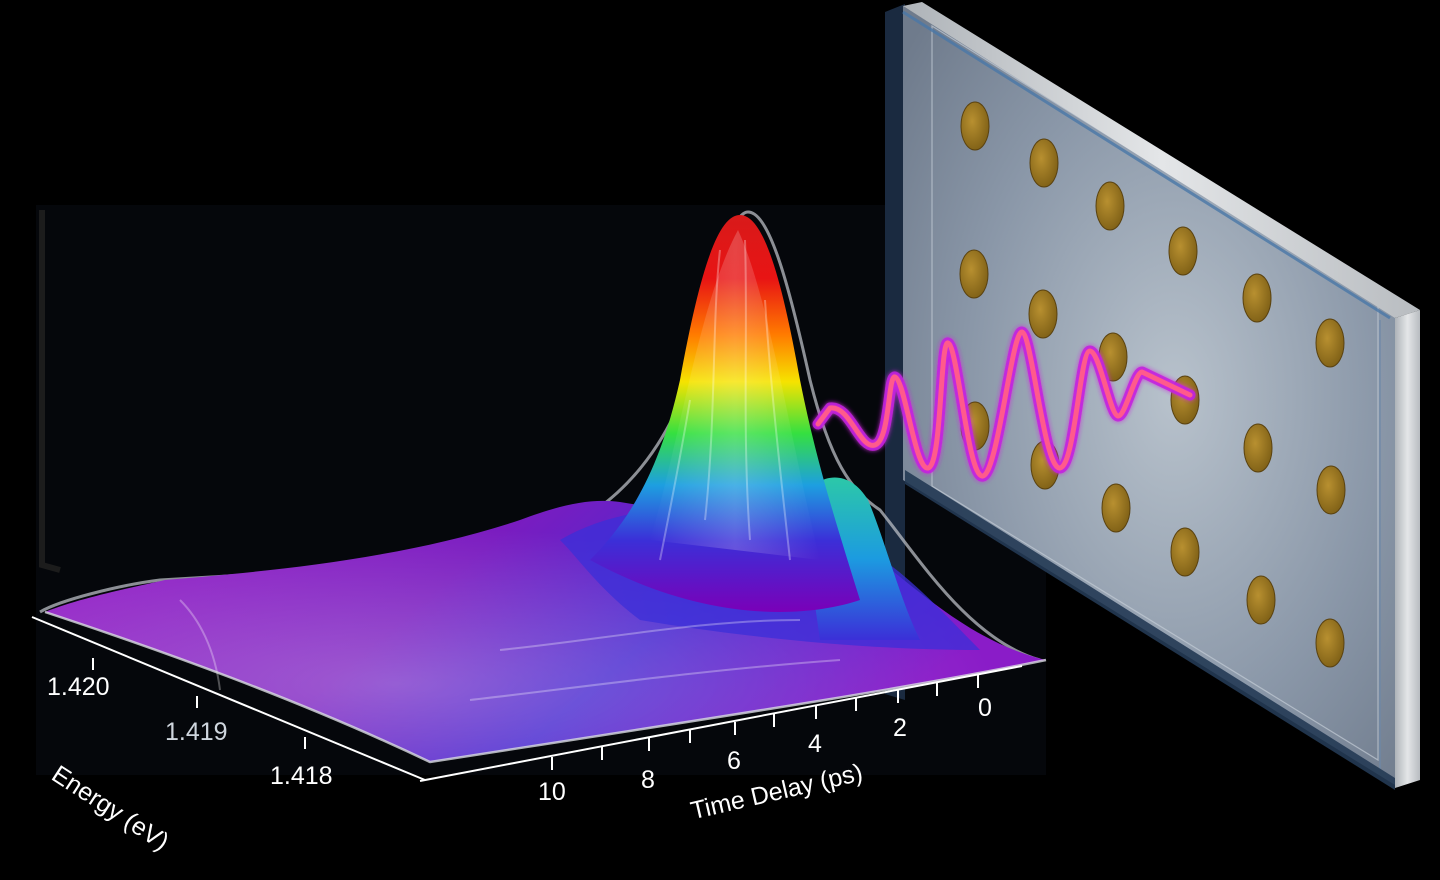 The height and width of the screenshot is (880, 1440). What do you see at coordinates (985, 708) in the screenshot?
I see `time-tick-label: 0` at bounding box center [985, 708].